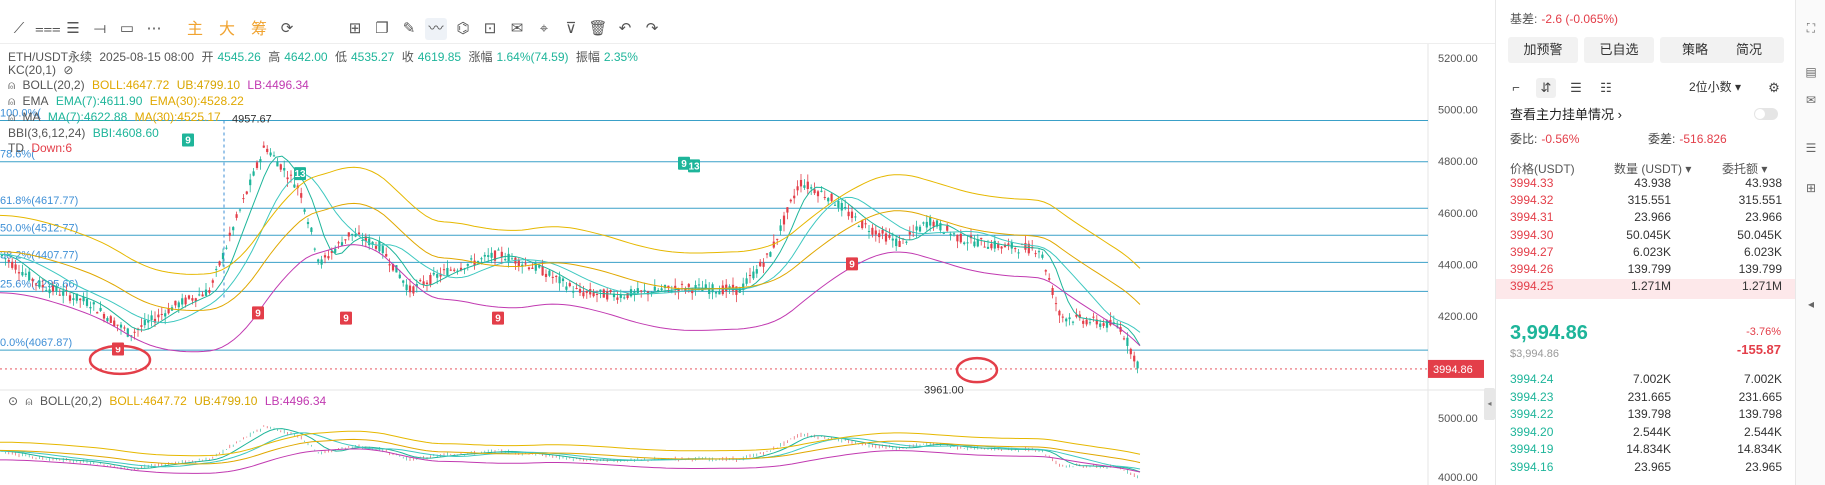 The height and width of the screenshot is (485, 1825). Describe the element at coordinates (409, 28) in the screenshot. I see `pencil-icon: ✎` at that location.